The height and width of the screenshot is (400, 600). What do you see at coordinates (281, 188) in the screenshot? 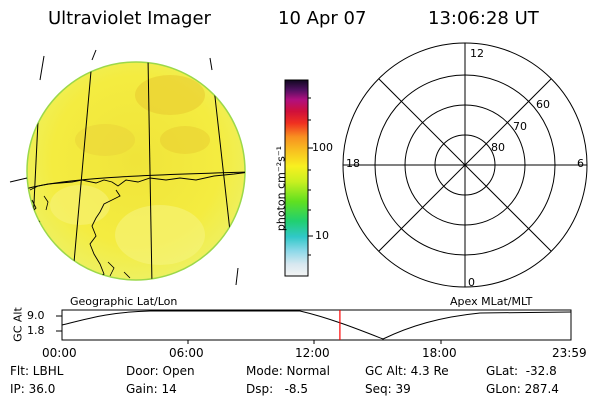
I see `colorbar-unit-label: photon cm⁻²s⁻¹` at bounding box center [281, 188].